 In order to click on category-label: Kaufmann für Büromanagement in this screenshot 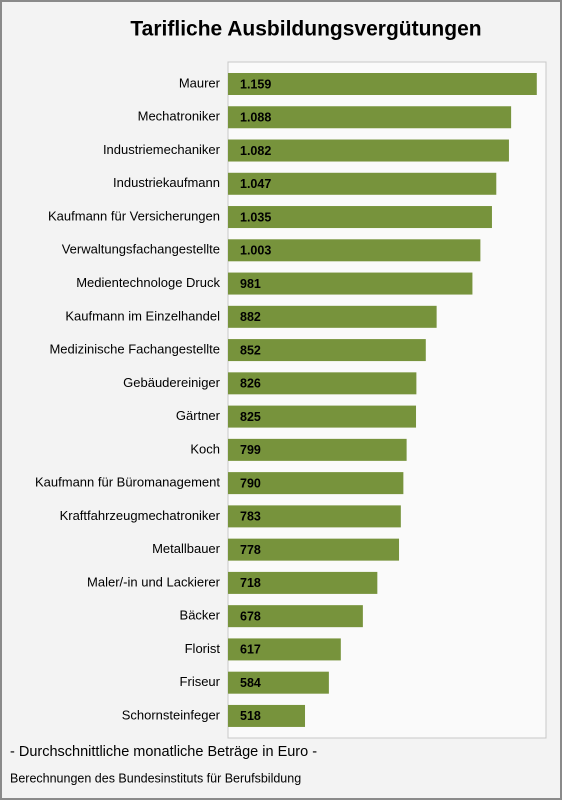, I will do `click(127, 482)`.